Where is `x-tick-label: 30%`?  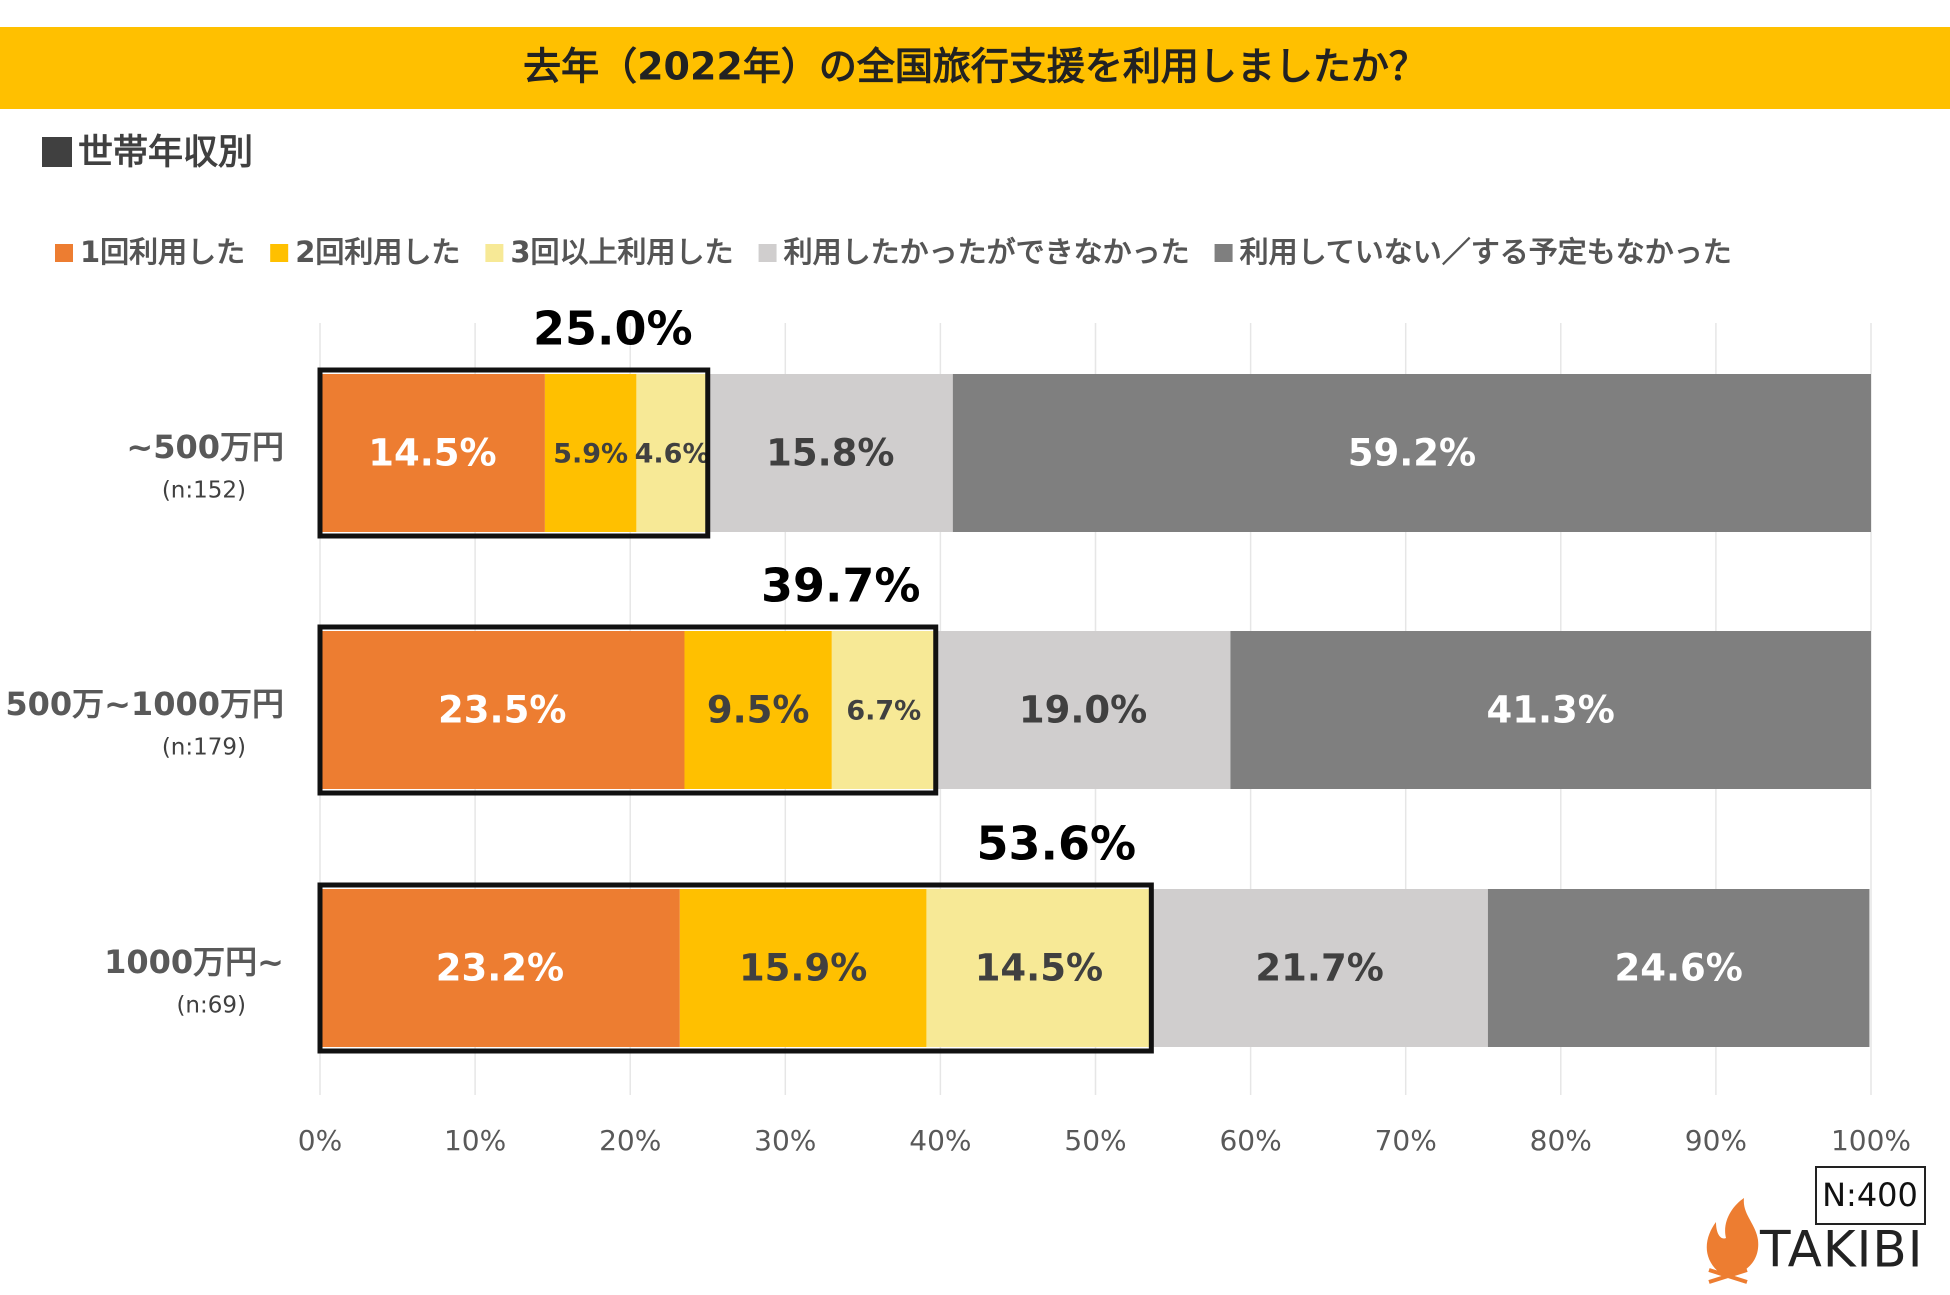
x-tick-label: 30% is located at coordinates (785, 1140).